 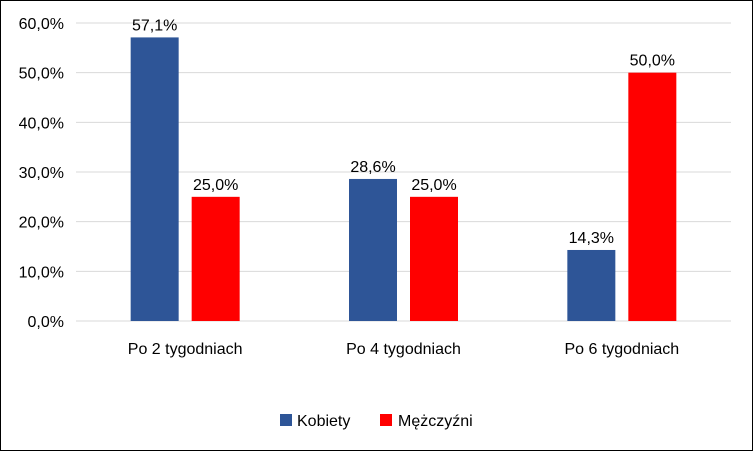 What do you see at coordinates (435, 421) in the screenshot?
I see `legend-label: Mężczyźni` at bounding box center [435, 421].